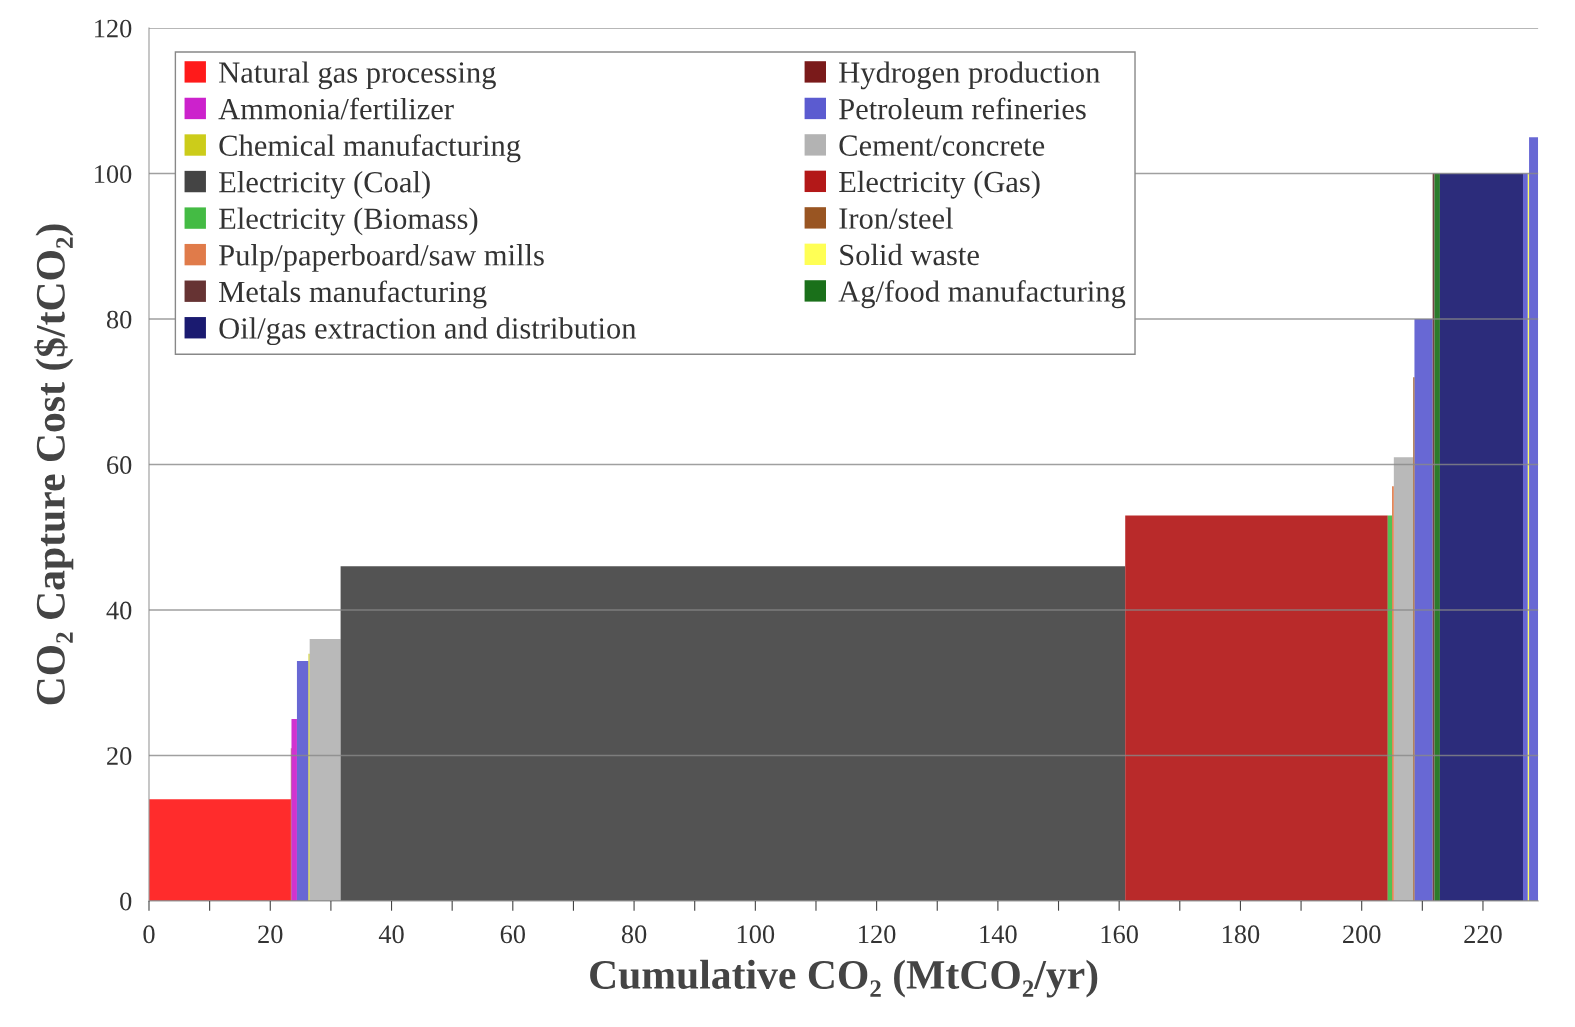  Describe the element at coordinates (126, 901) in the screenshot. I see `y-tick-label: 0` at that location.